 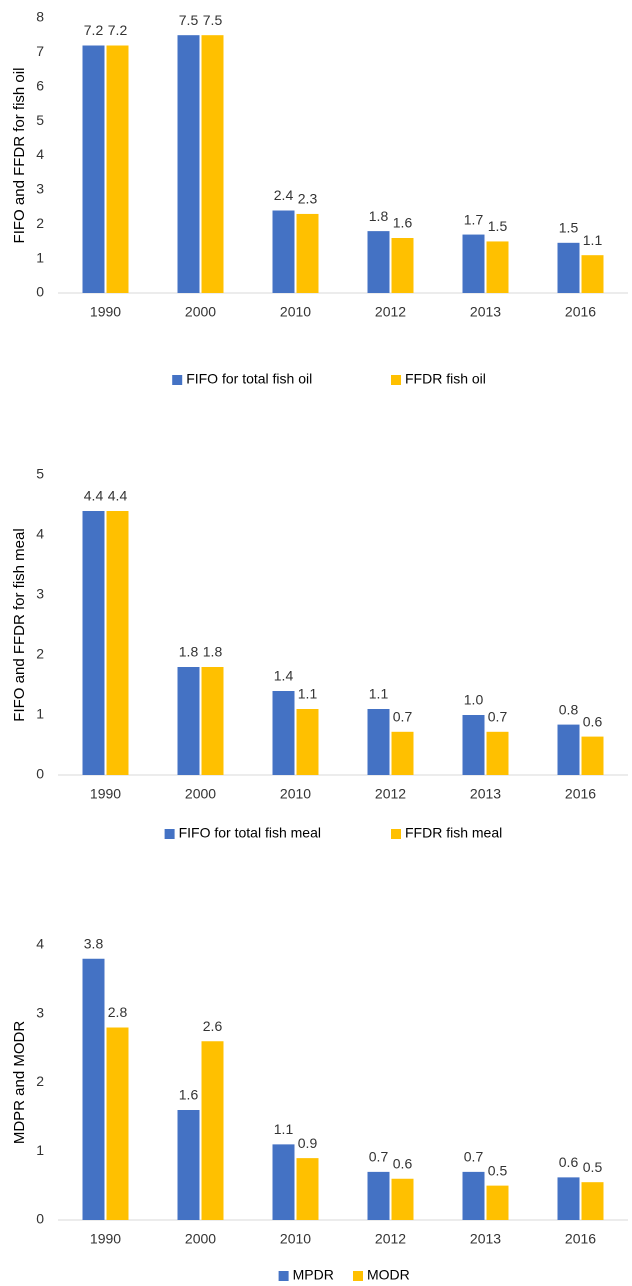 What do you see at coordinates (474, 219) in the screenshot?
I see `value-label: 1.7` at bounding box center [474, 219].